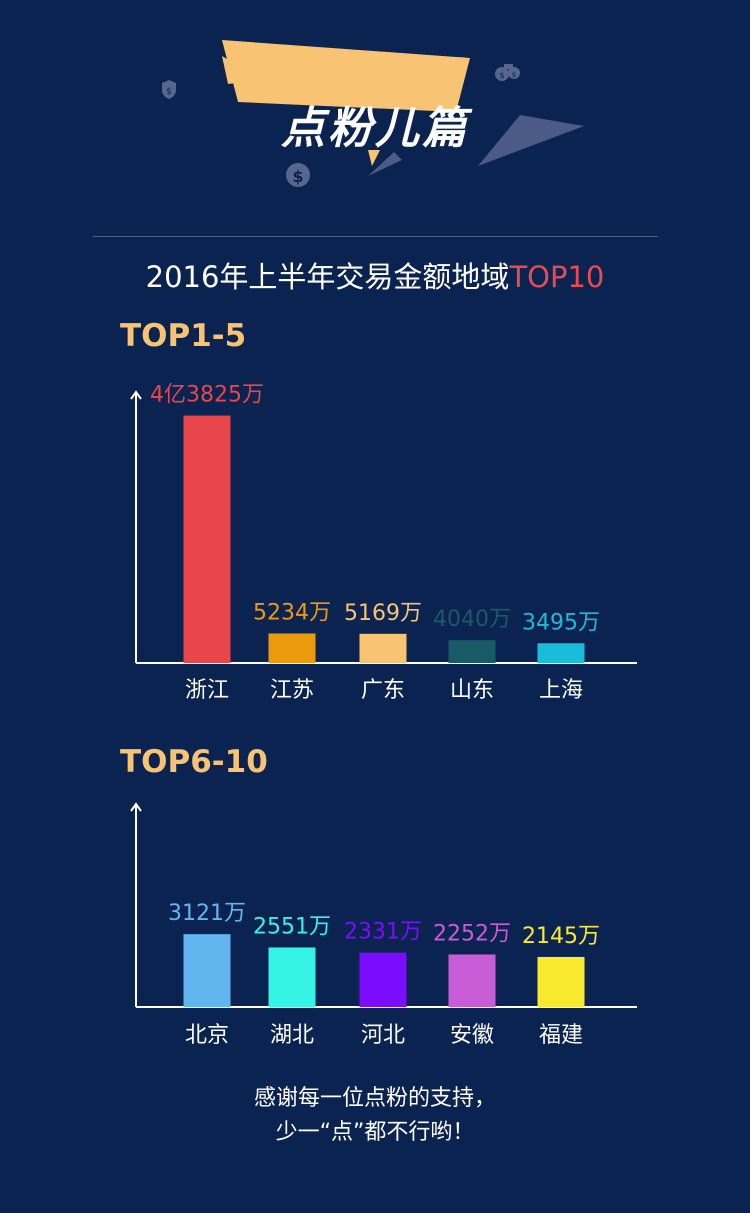 Image resolution: width=750 pixels, height=1213 pixels. I want to click on category-label: 浙江, so click(207, 690).